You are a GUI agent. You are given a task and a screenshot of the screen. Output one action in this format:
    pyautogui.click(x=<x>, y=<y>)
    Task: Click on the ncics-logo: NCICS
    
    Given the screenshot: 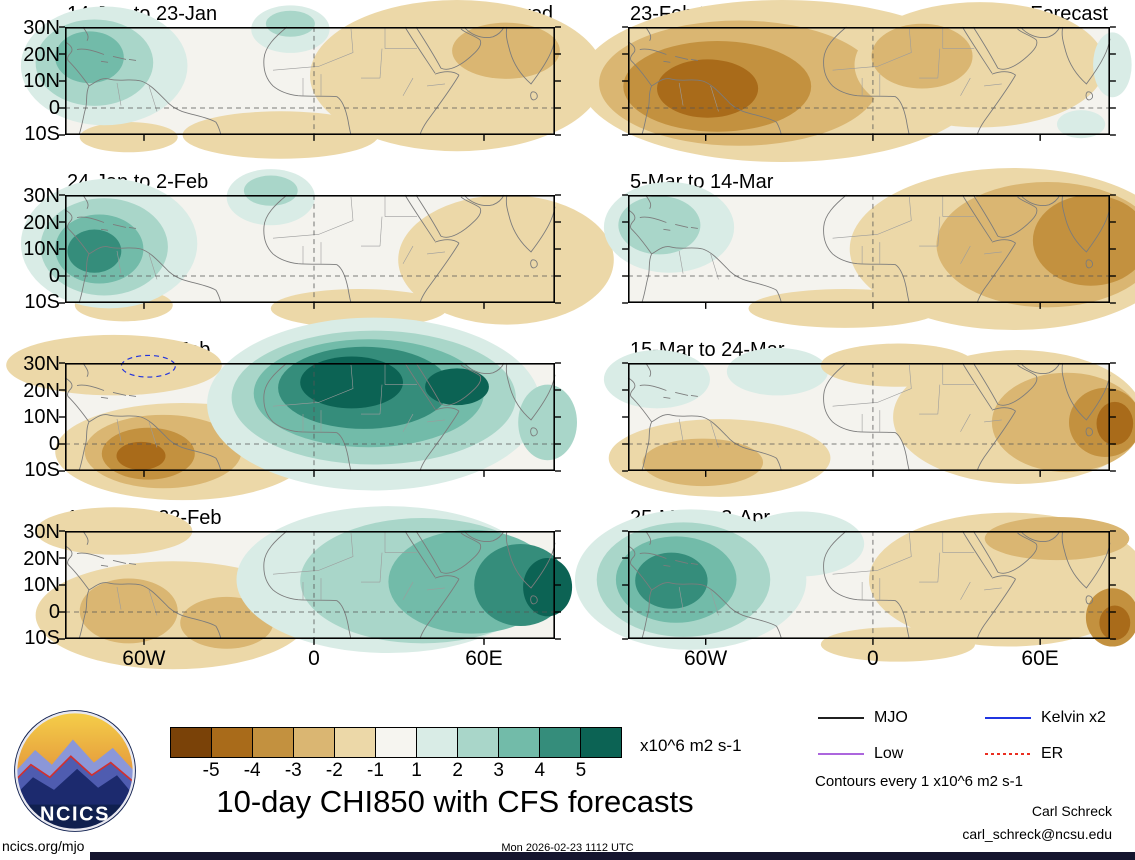 What is the action you would take?
    pyautogui.click(x=75, y=771)
    